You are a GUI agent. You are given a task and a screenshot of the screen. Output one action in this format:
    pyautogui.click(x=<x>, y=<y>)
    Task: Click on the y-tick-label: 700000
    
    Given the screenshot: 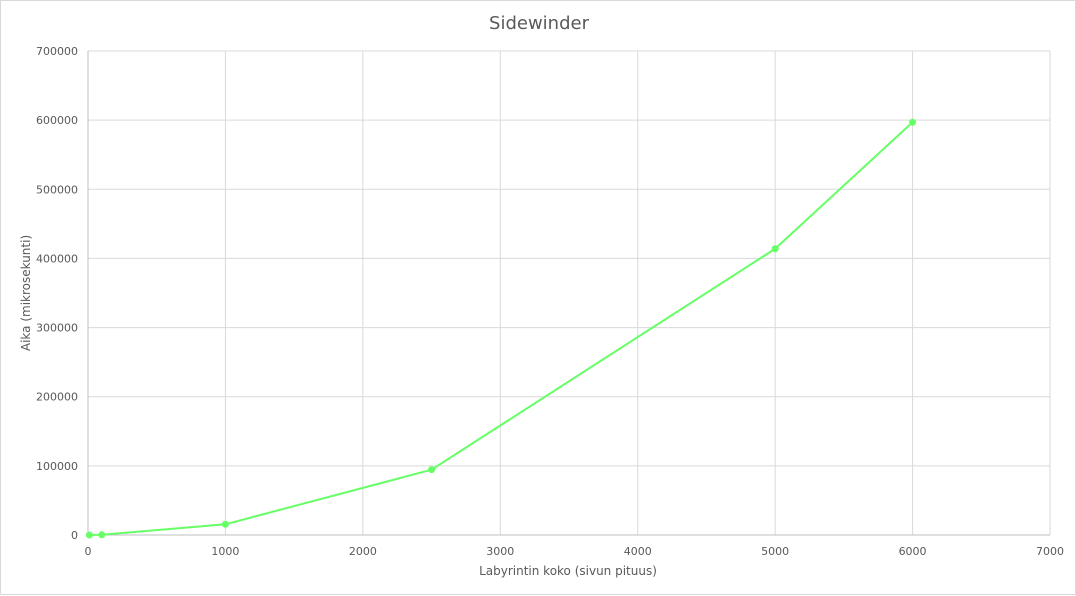 What is the action you would take?
    pyautogui.click(x=57, y=51)
    